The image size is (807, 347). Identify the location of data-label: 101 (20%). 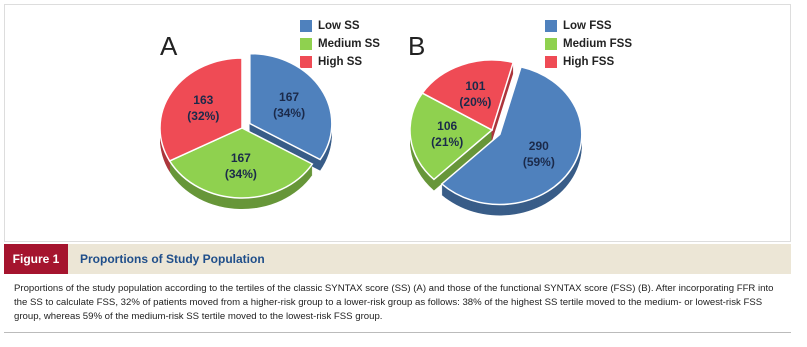
(475, 94).